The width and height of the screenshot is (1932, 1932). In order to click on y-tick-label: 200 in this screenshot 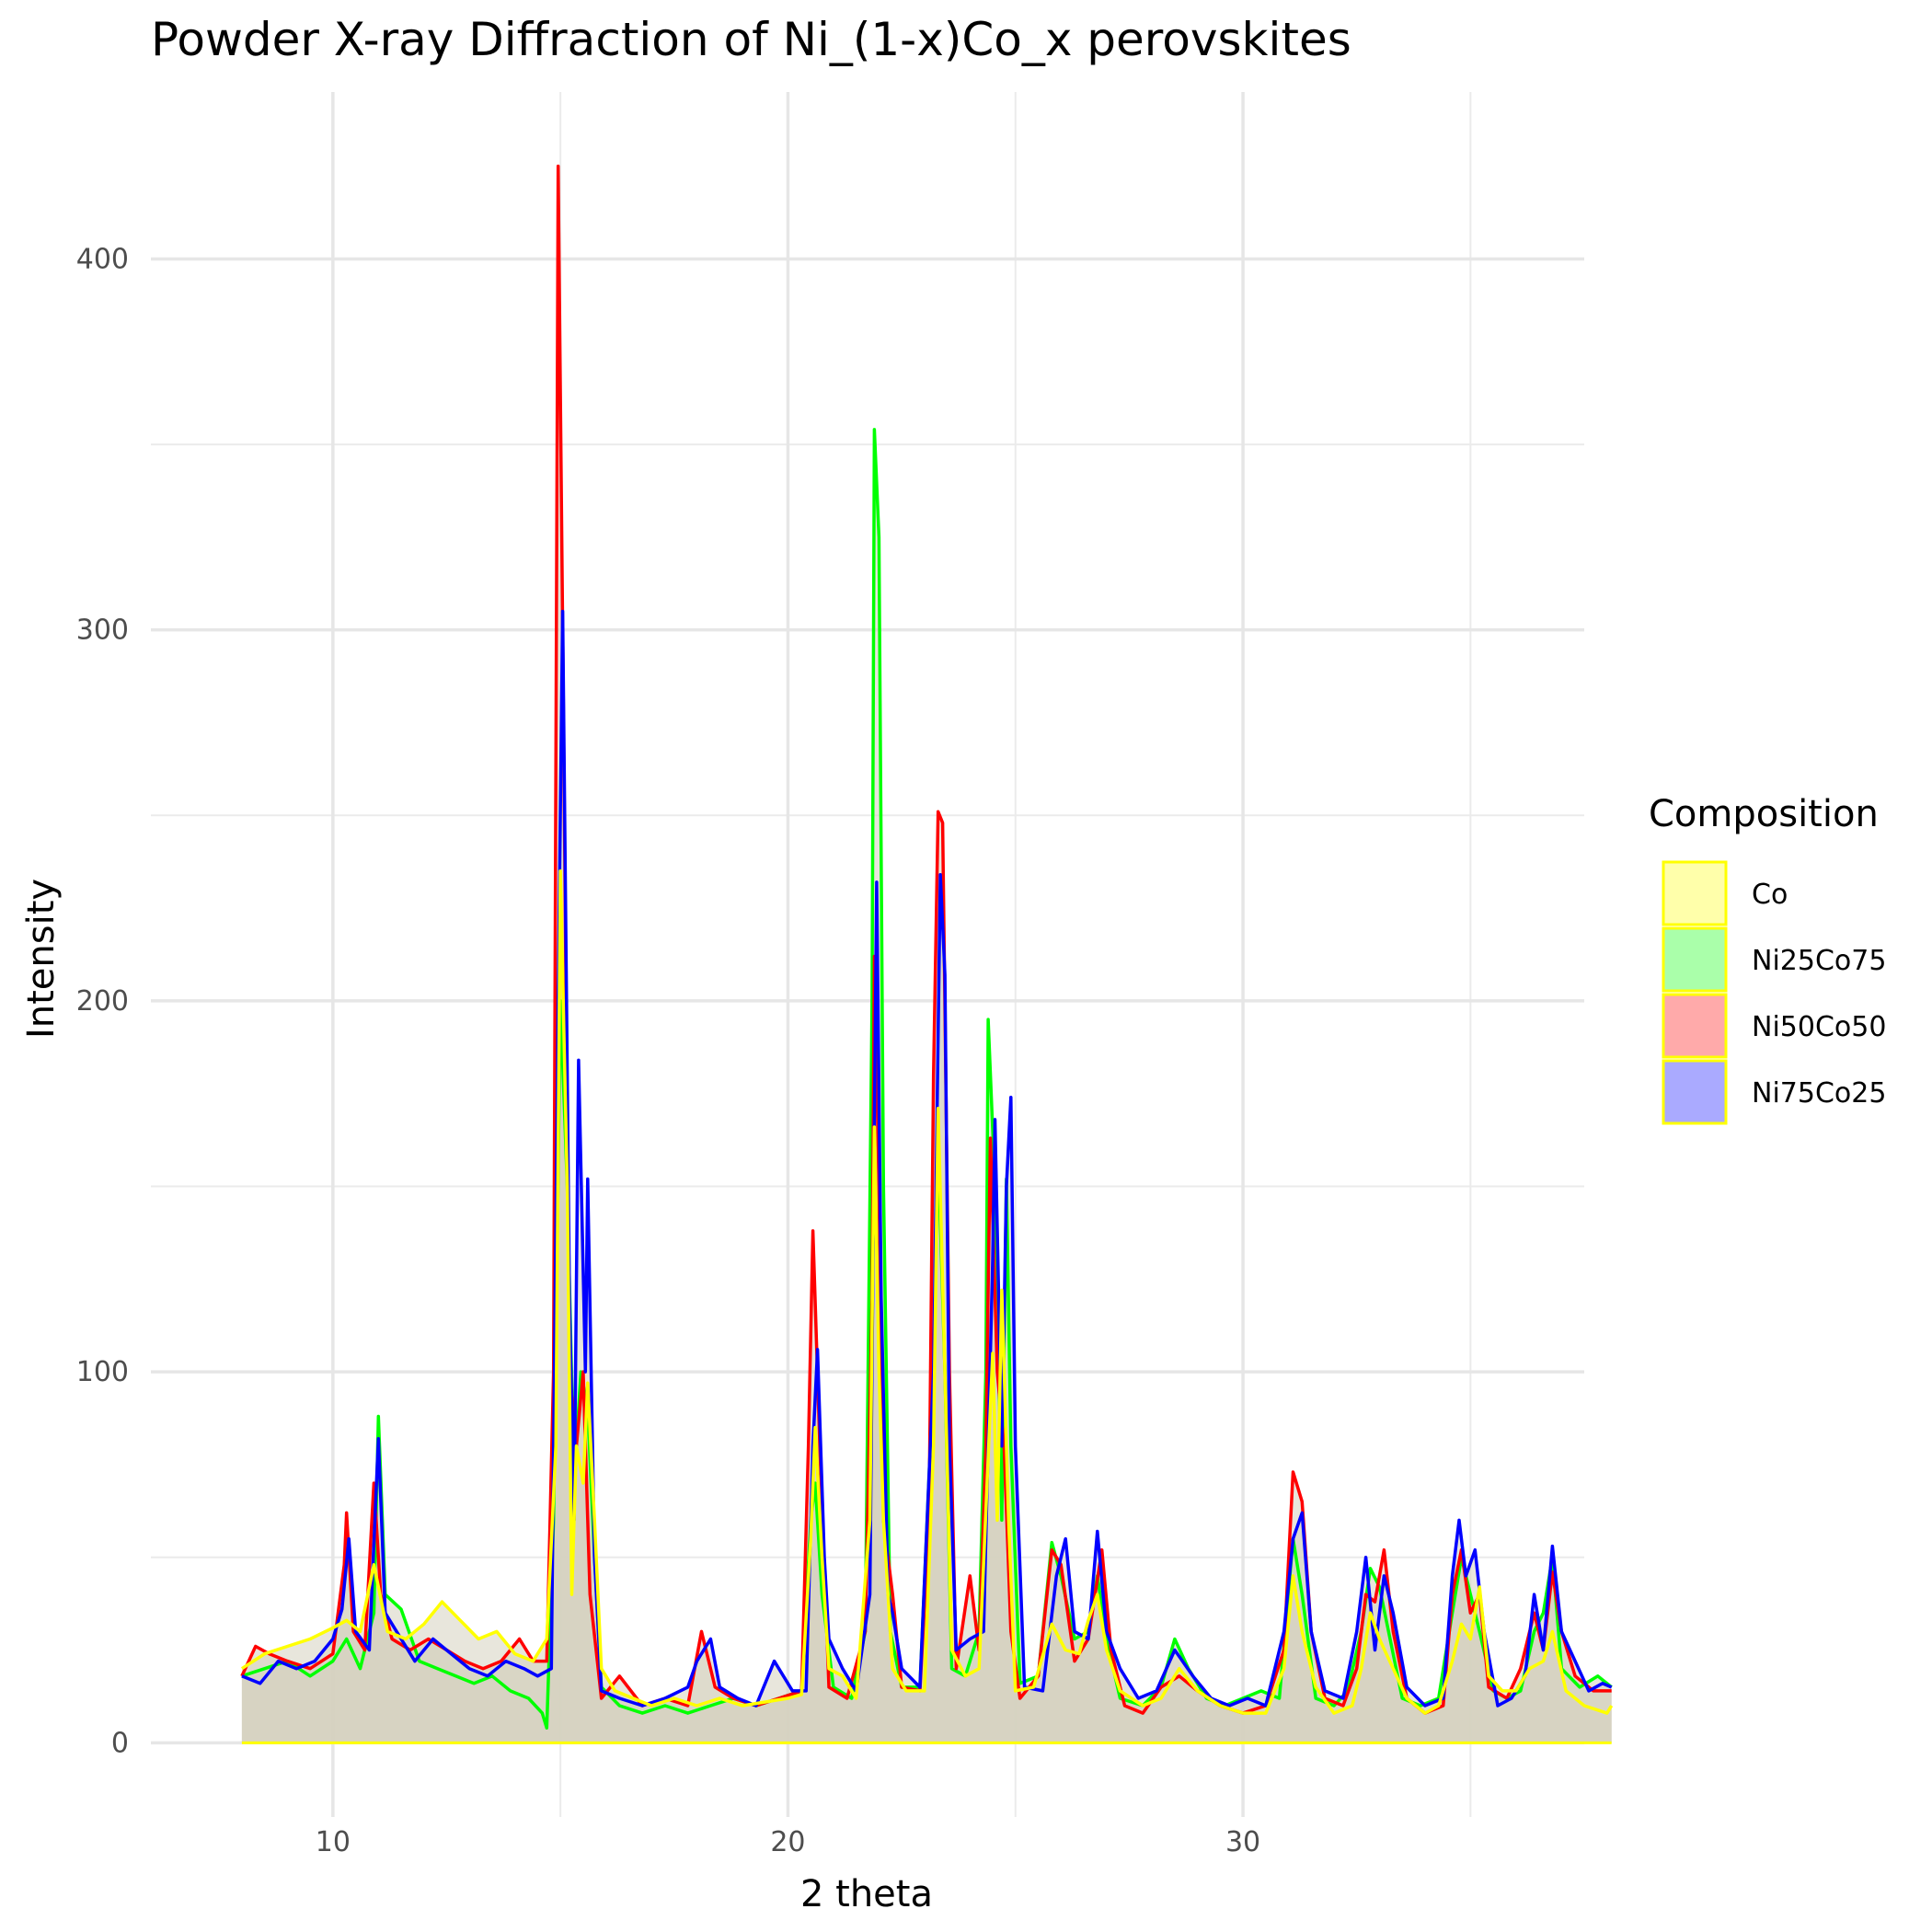, I will do `click(102, 1001)`.